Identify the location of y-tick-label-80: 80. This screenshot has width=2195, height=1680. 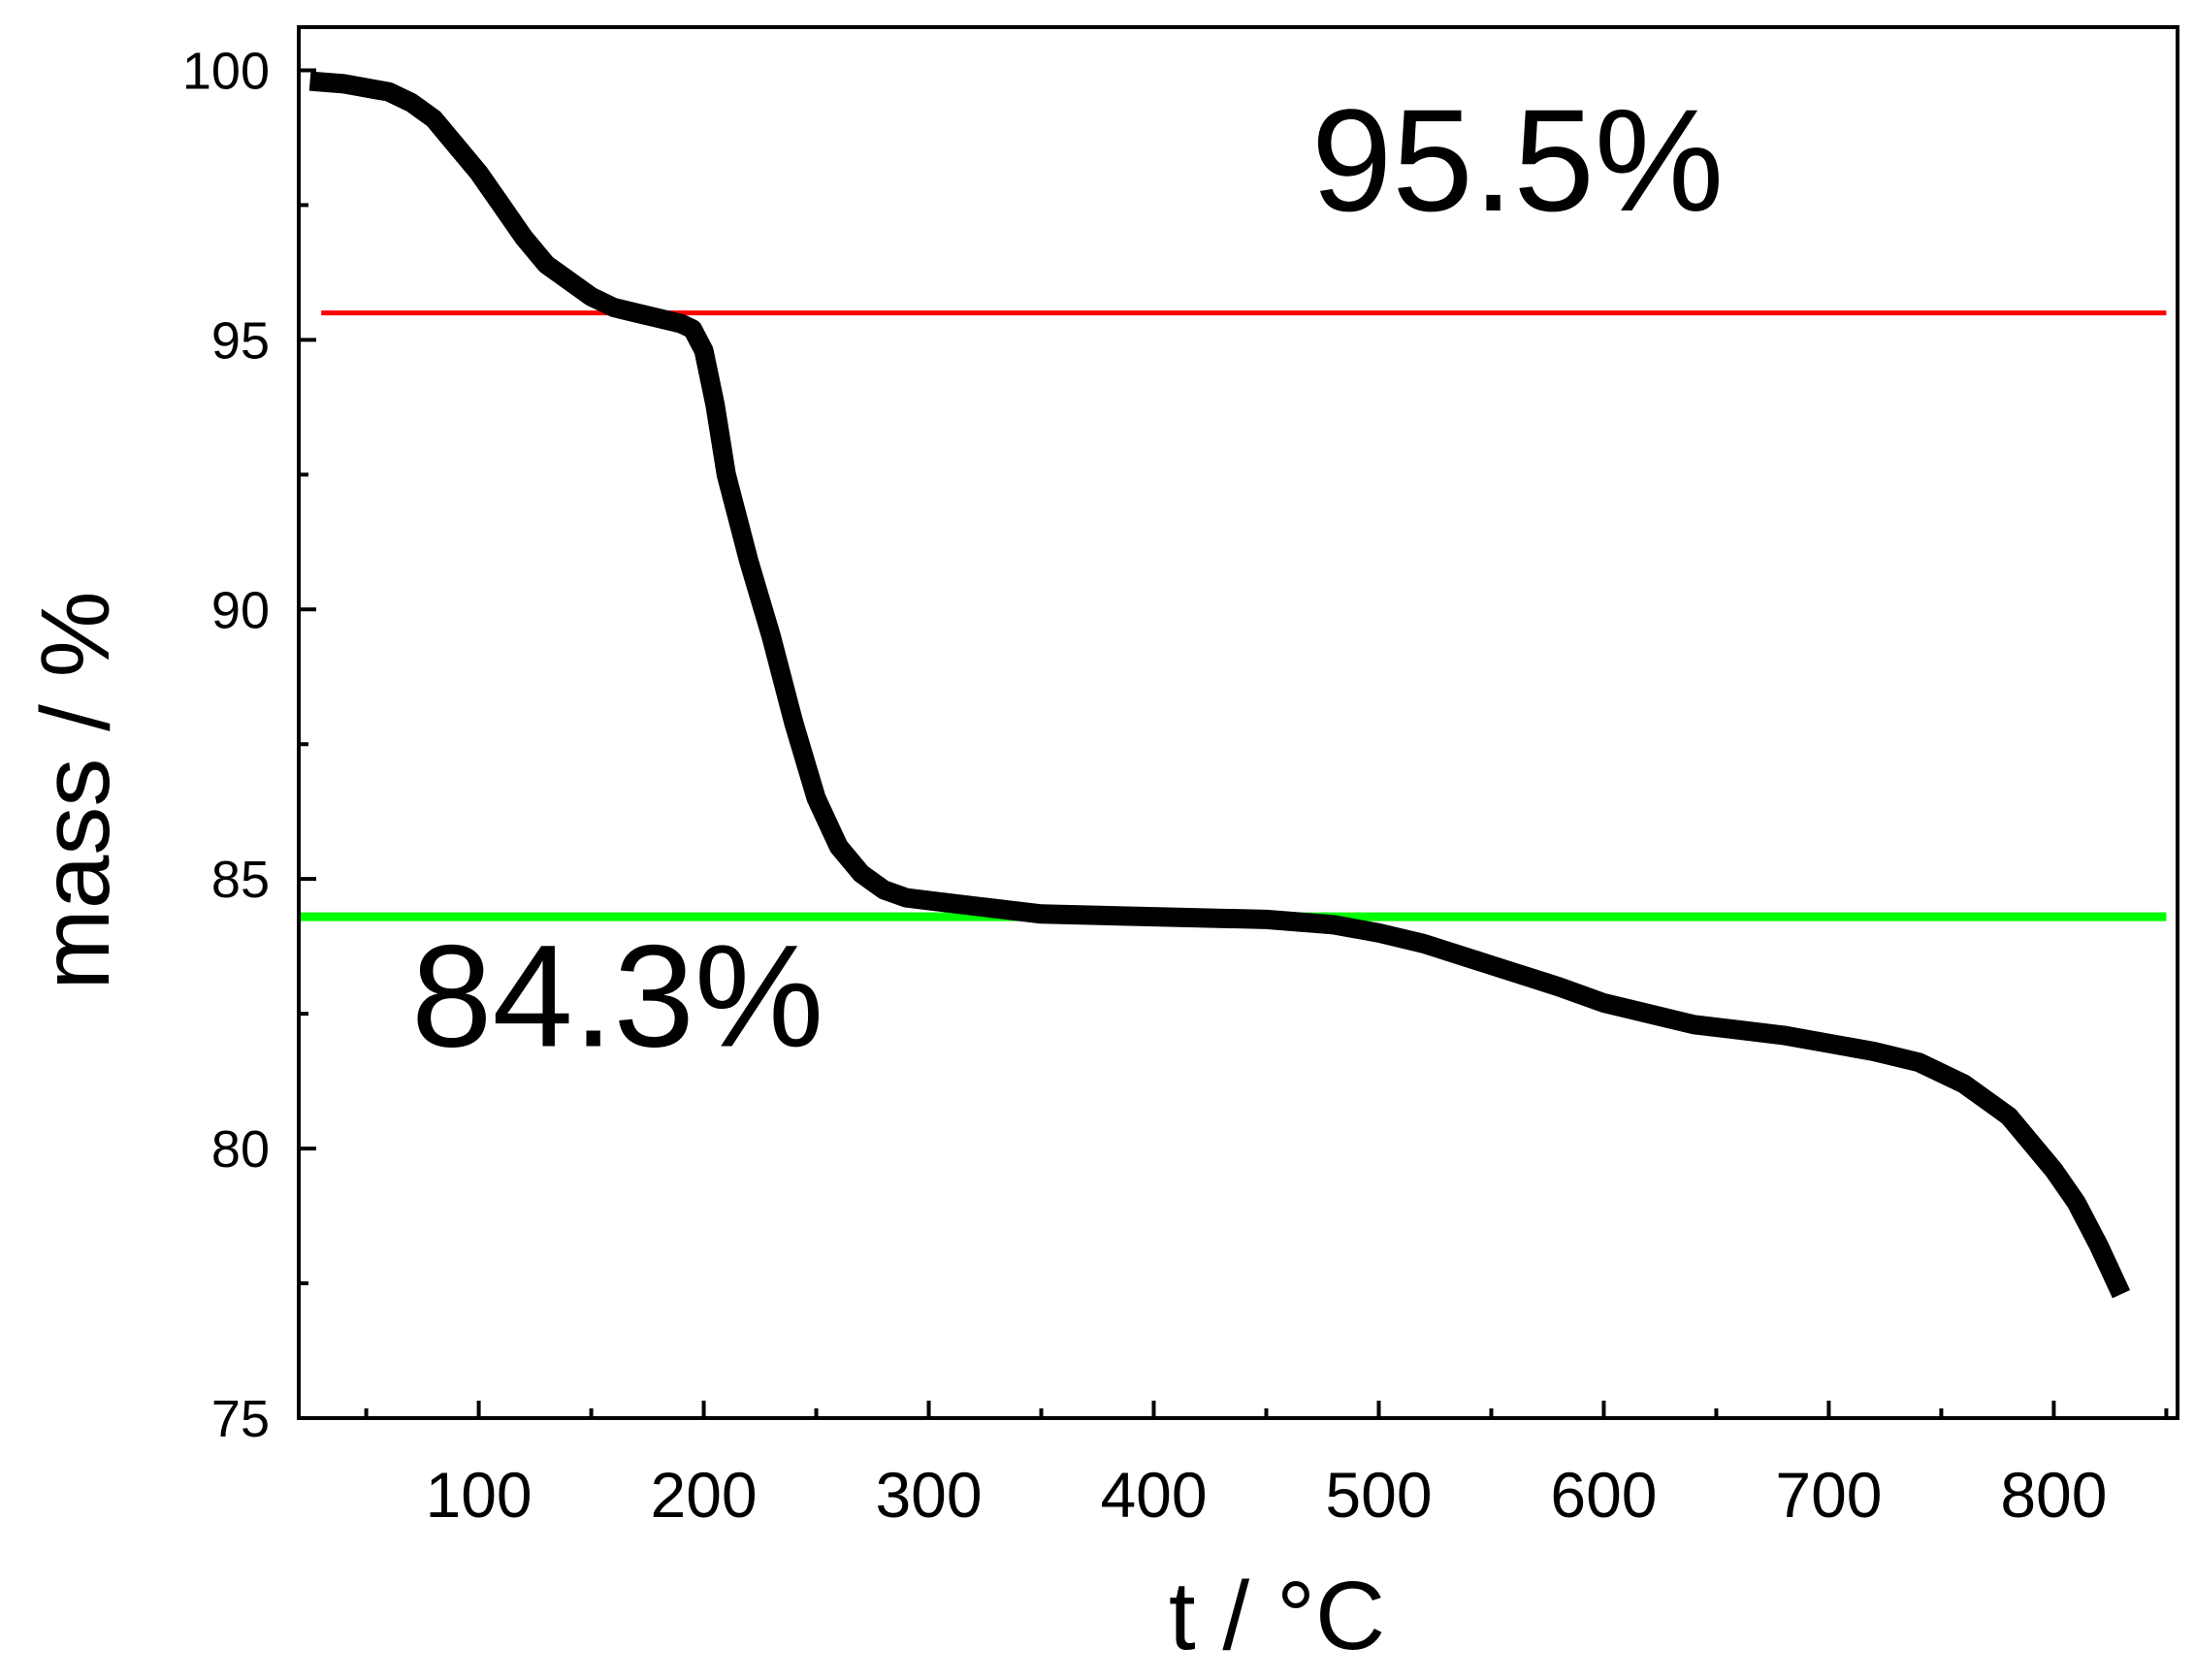
(240, 1149).